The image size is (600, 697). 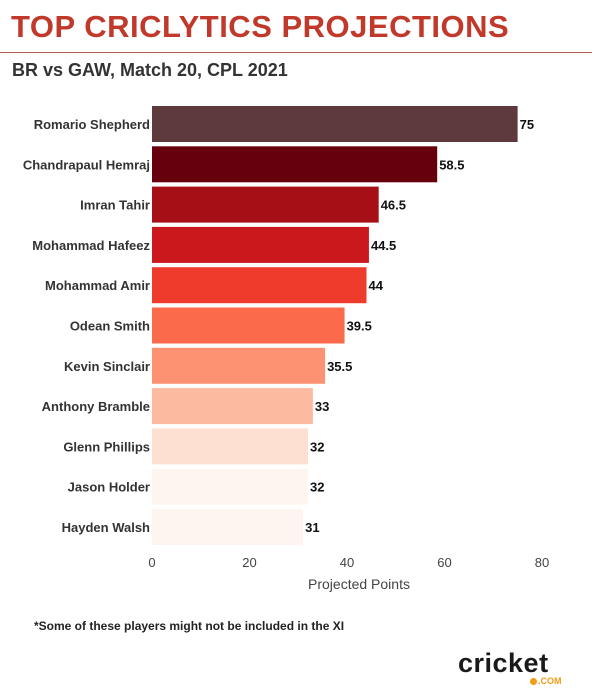 What do you see at coordinates (97, 285) in the screenshot?
I see `category-label: Mohammad Amir` at bounding box center [97, 285].